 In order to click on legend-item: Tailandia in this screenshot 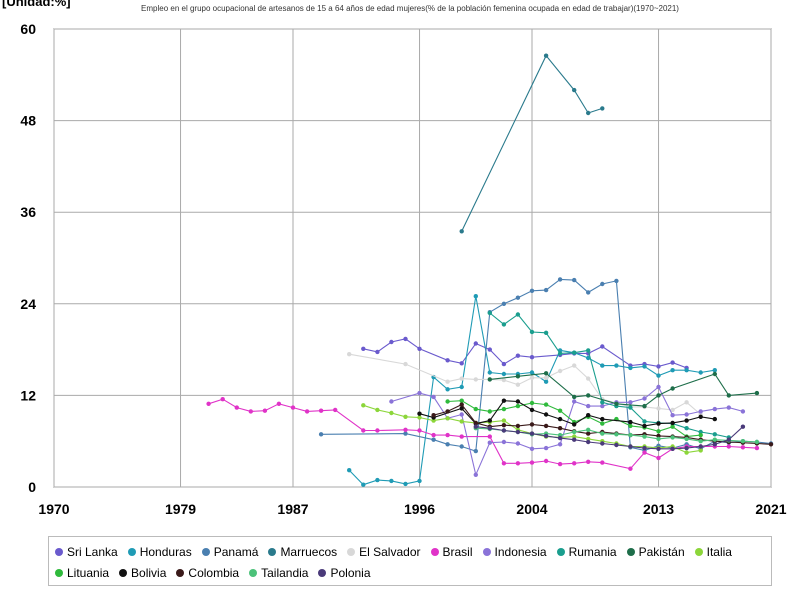, I will do `click(278, 572)`.